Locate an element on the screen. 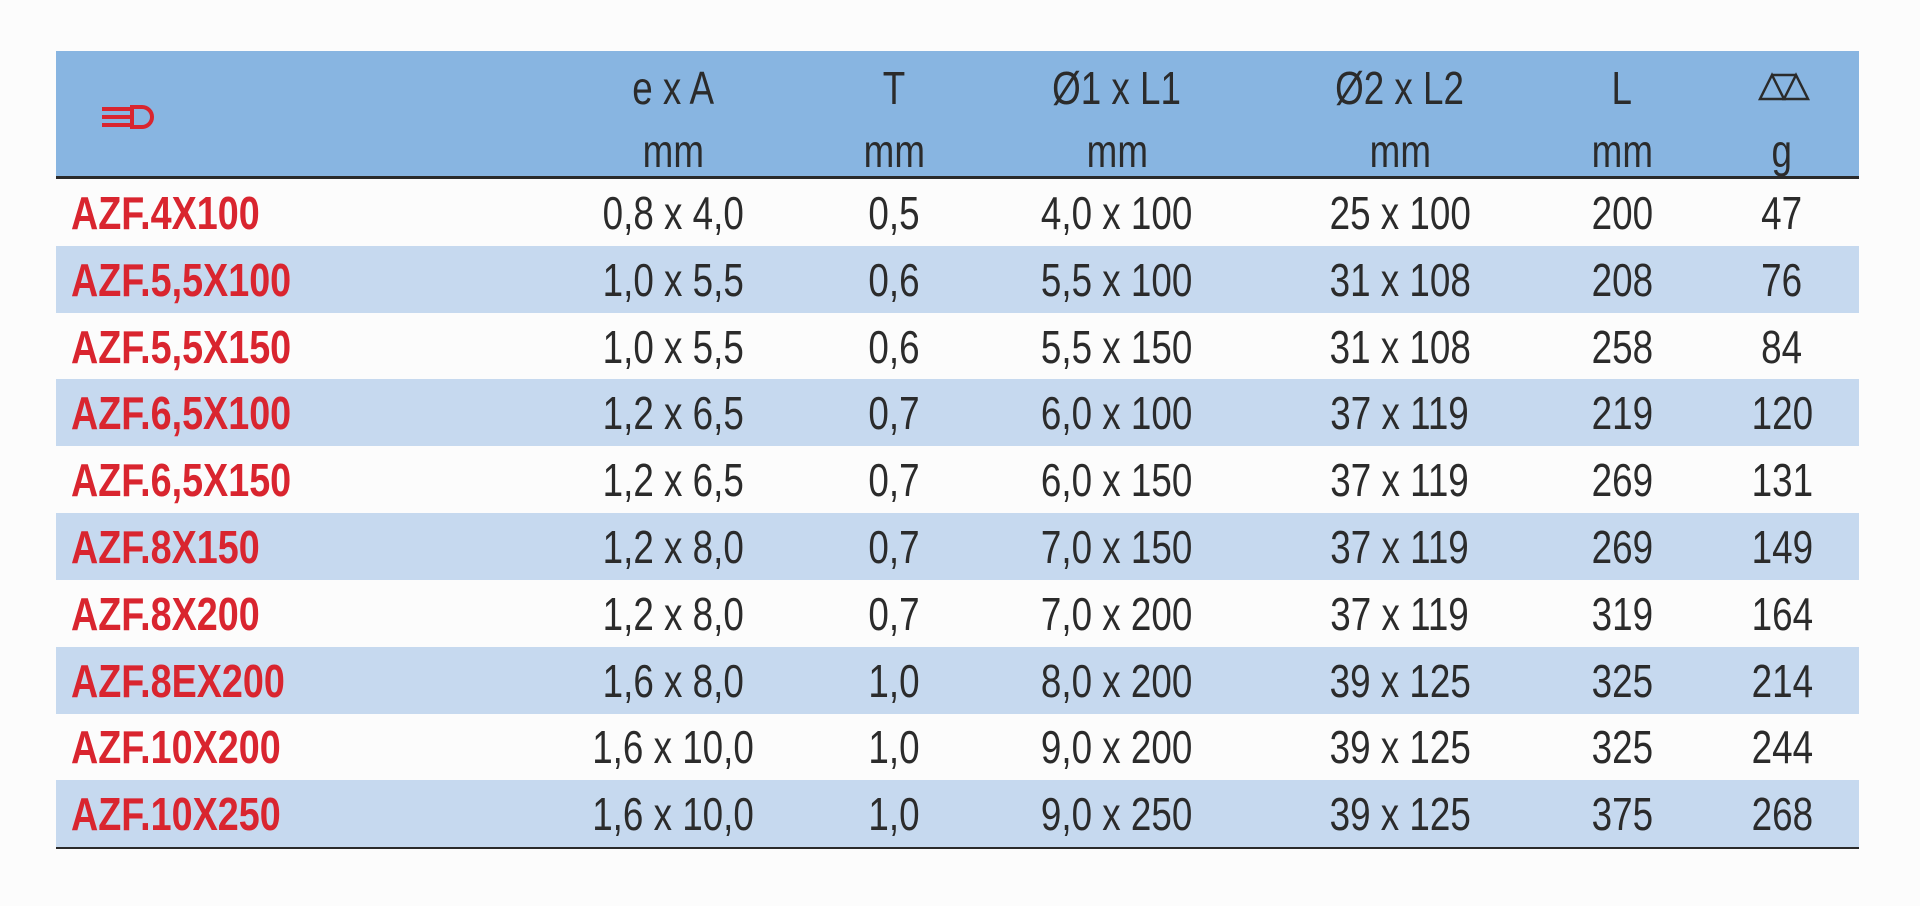 The width and height of the screenshot is (1920, 906). header-label: L is located at coordinates (1622, 88).